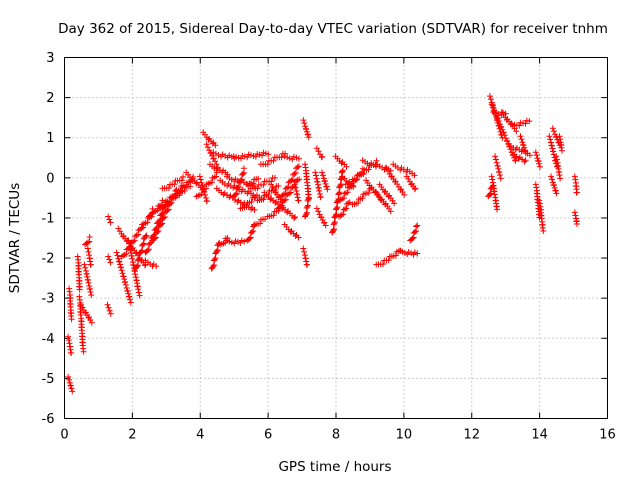  I want to click on x-tick-label: 10, so click(404, 435).